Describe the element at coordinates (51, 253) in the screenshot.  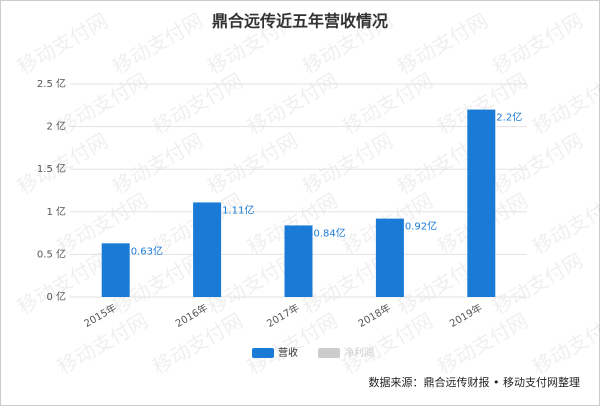
I see `y-tick-label: 0.5 亿` at that location.